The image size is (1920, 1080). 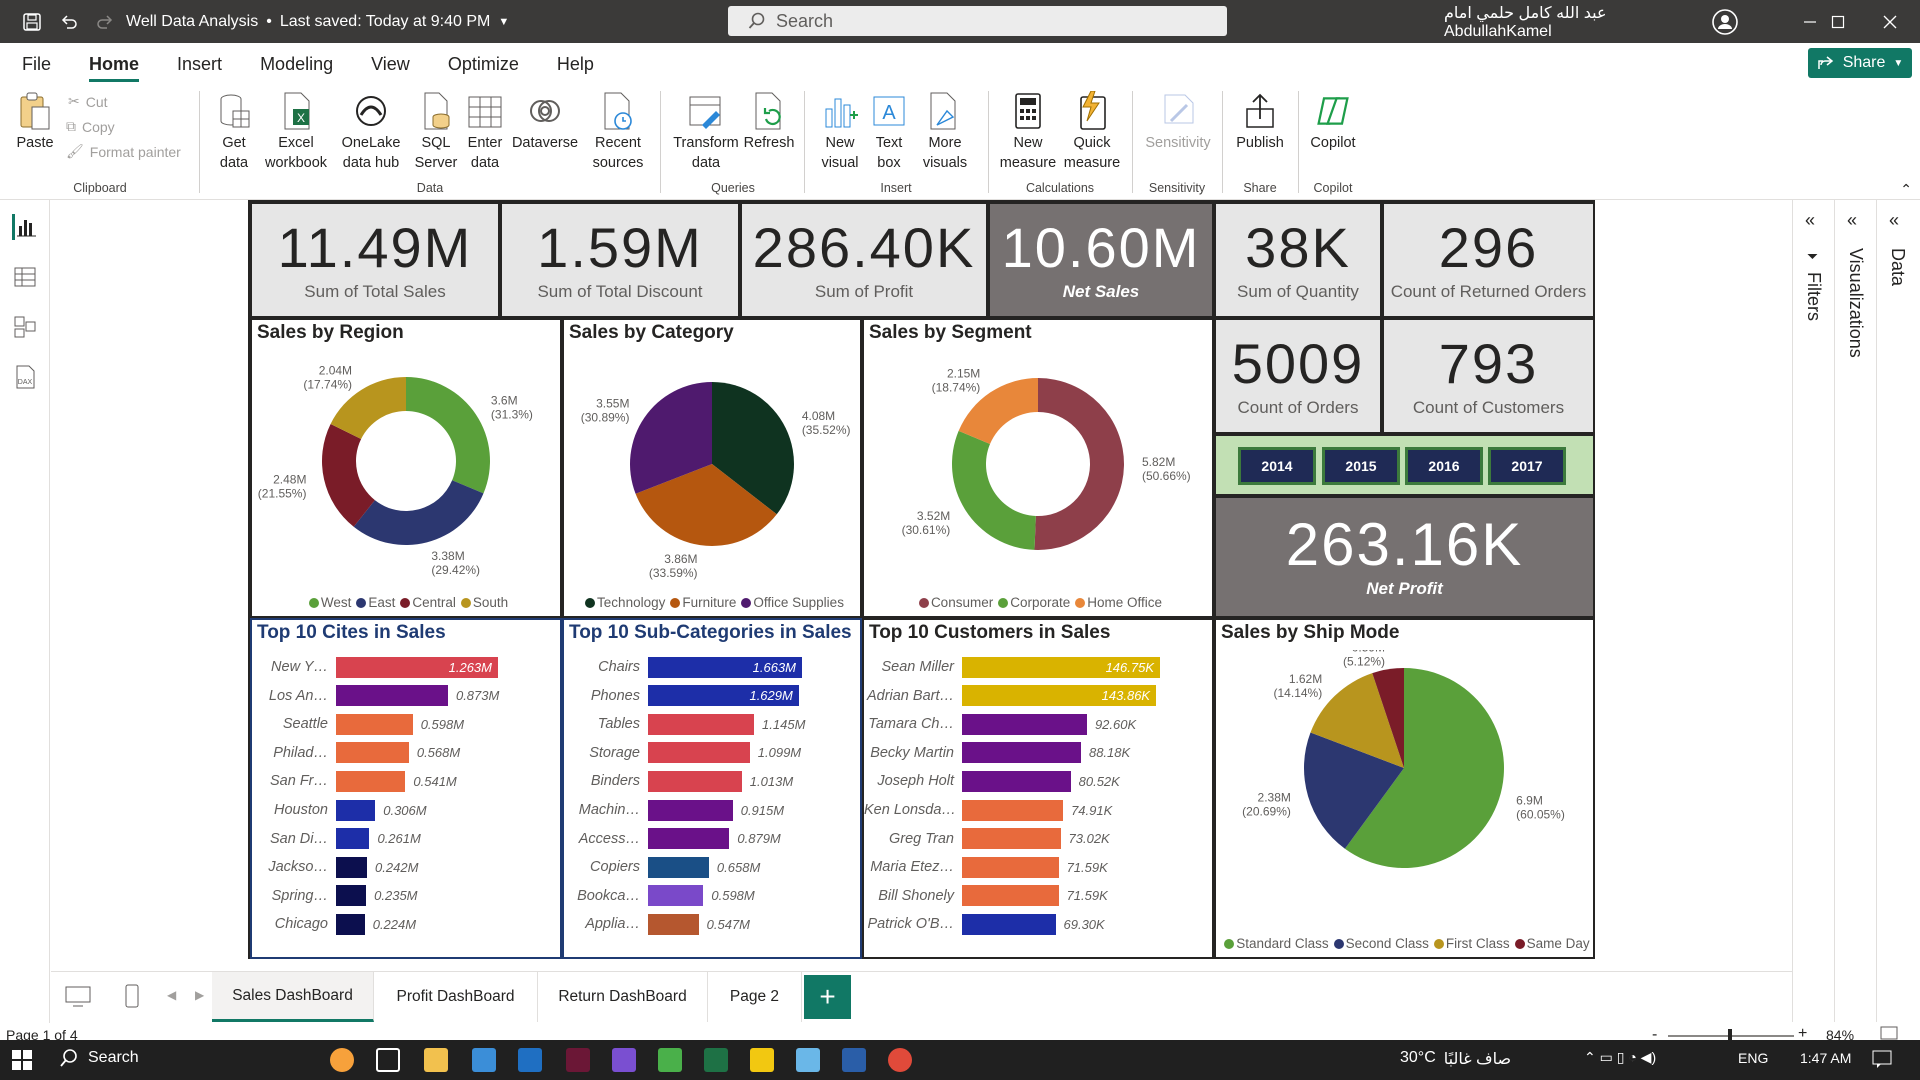 What do you see at coordinates (1061, 667) in the screenshot?
I see `bar: 146.75K` at bounding box center [1061, 667].